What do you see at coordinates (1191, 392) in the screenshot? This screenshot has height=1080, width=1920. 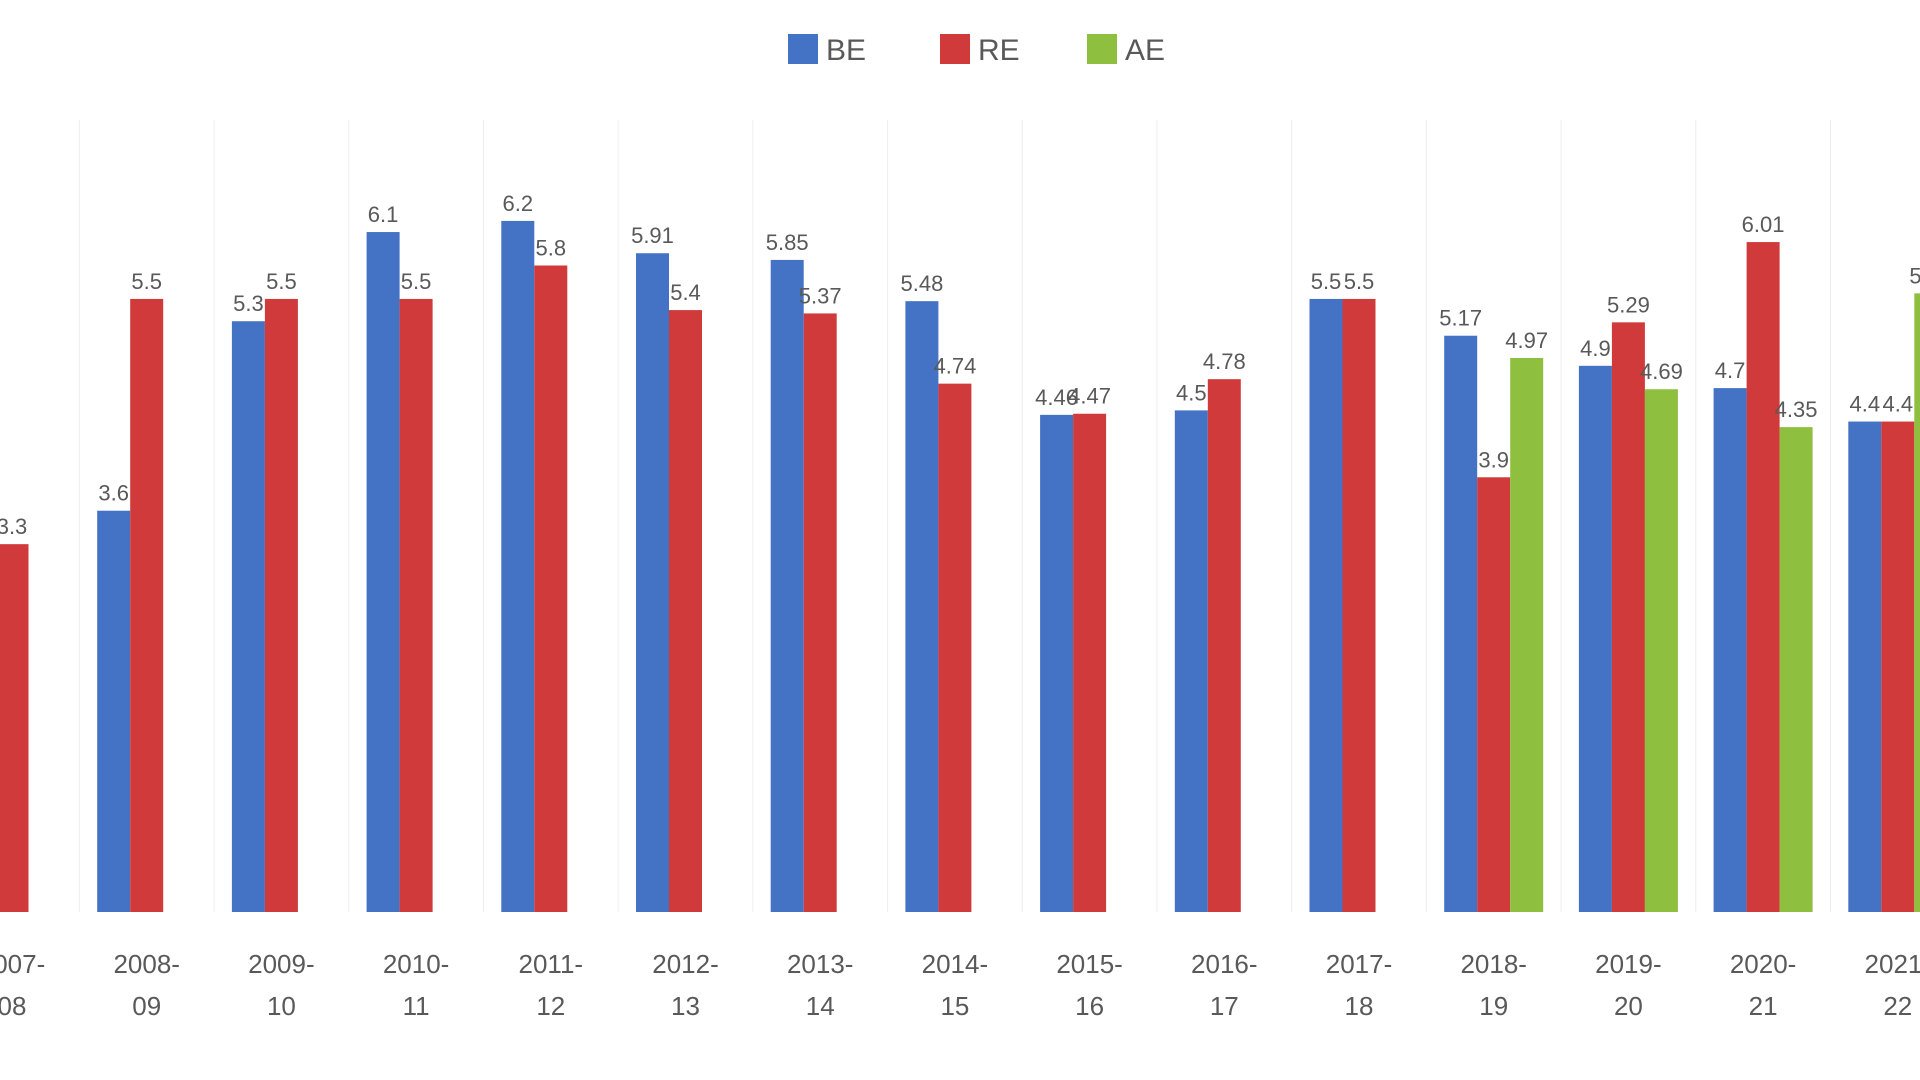 I see `value-label: 4.5` at bounding box center [1191, 392].